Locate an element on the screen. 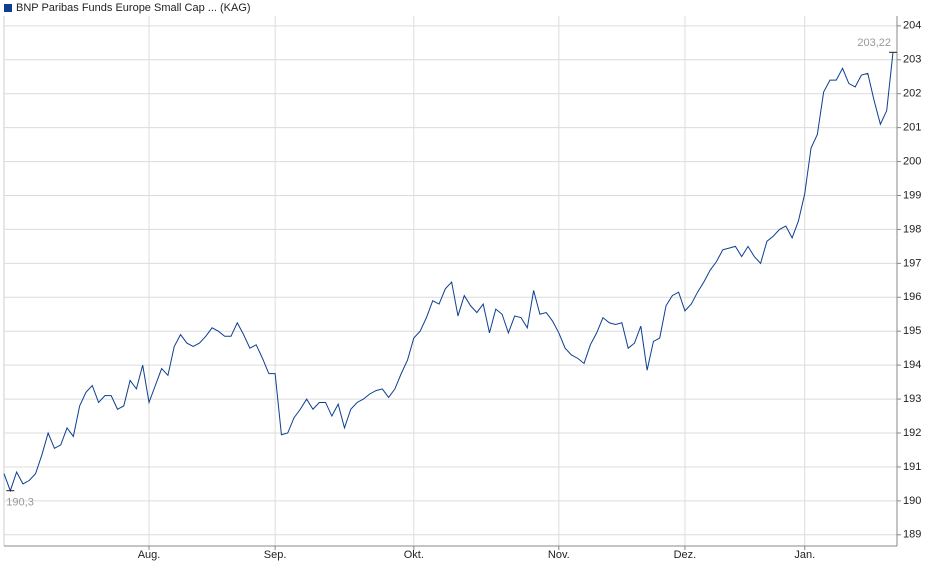  y-tick-label: 192 is located at coordinates (912, 433).